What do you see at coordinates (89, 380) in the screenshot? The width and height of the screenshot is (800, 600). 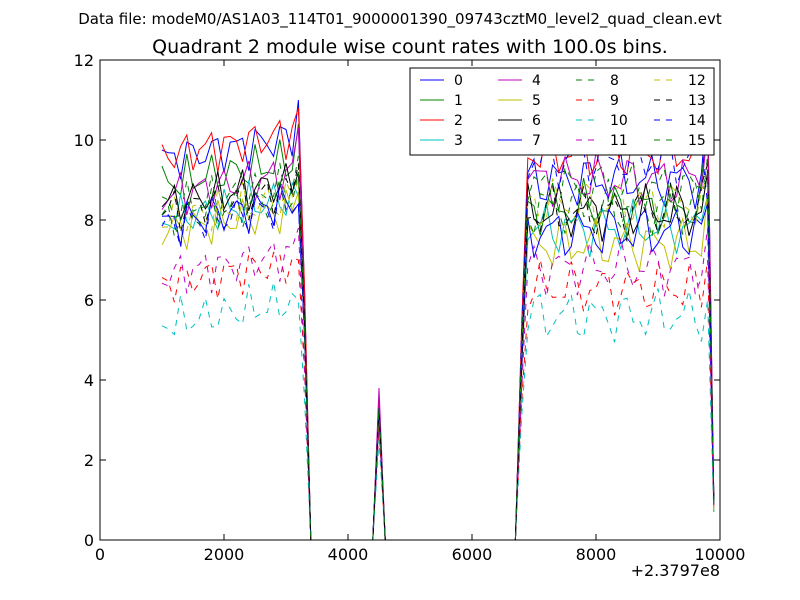 I see `y-tick-label: 4` at bounding box center [89, 380].